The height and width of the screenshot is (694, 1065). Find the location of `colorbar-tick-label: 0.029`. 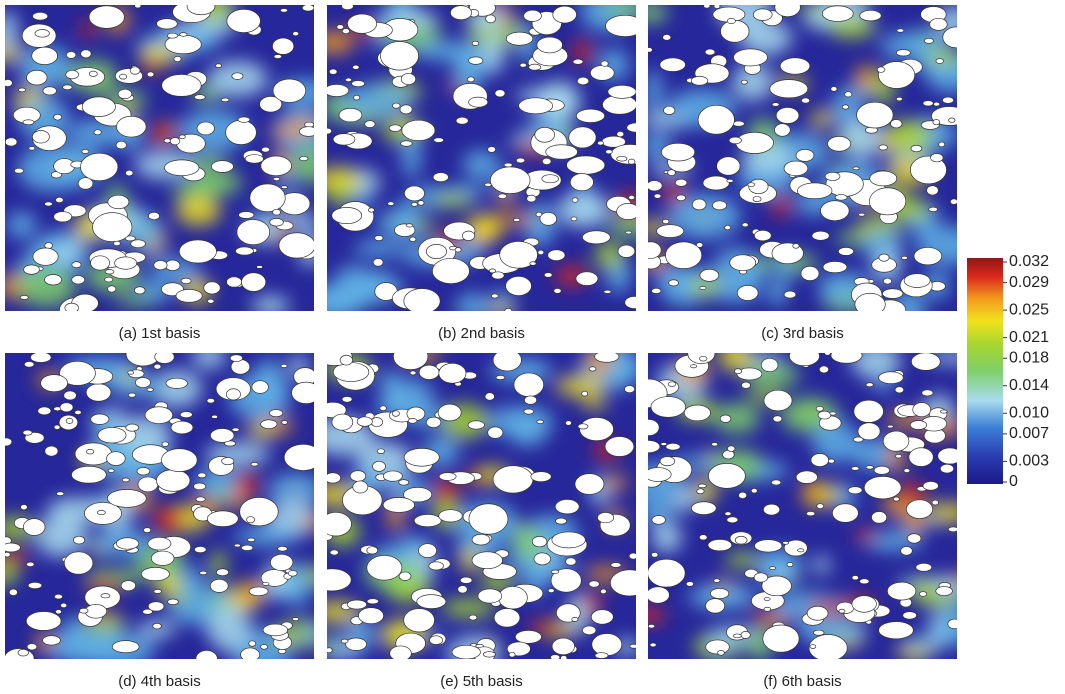

colorbar-tick-label: 0.029 is located at coordinates (1029, 282).